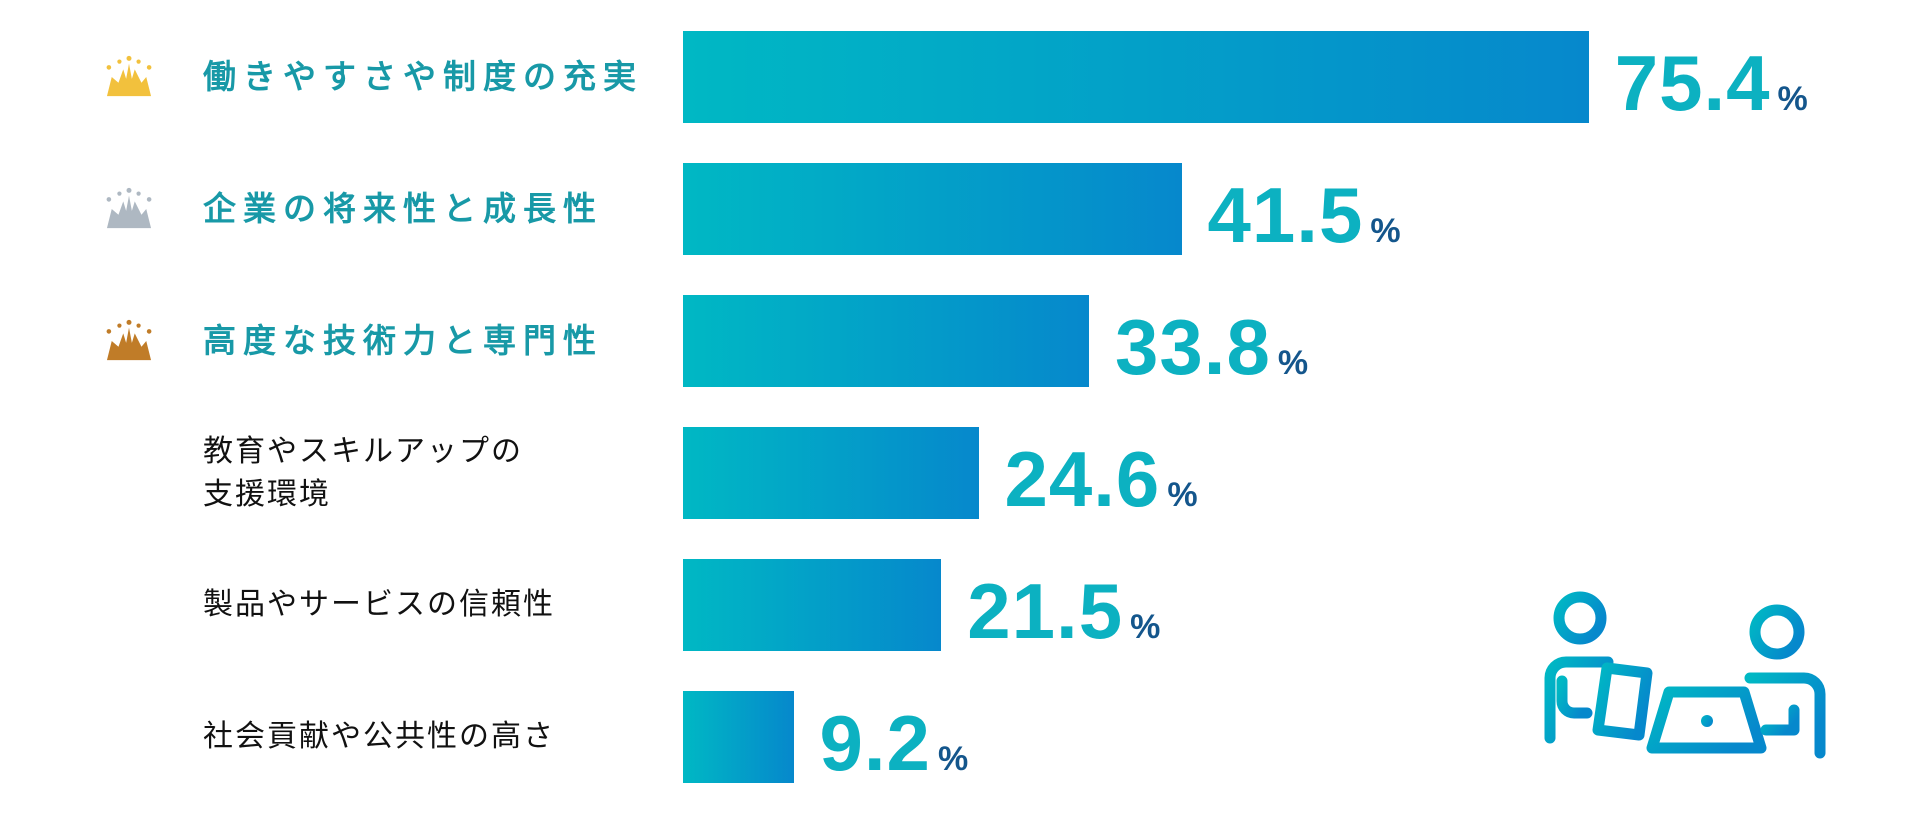 Image resolution: width=1918 pixels, height=826 pixels. I want to click on crown-gold-icon, so click(129, 76).